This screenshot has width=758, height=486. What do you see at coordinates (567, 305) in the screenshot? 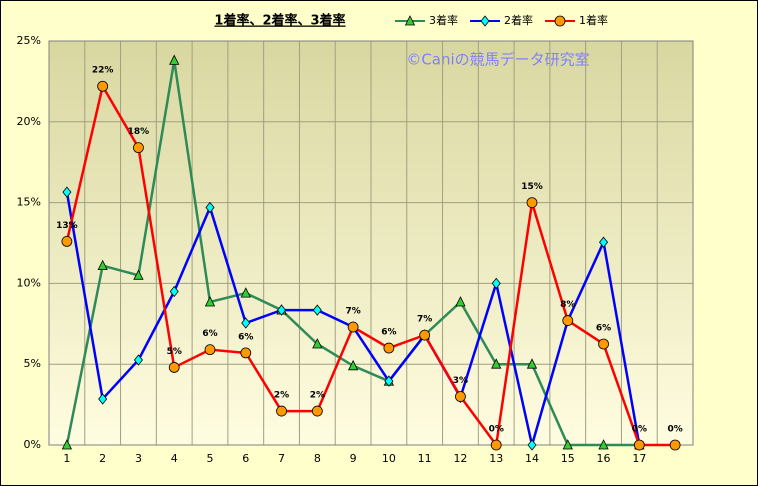
I see `data-label: 8%` at bounding box center [567, 305].